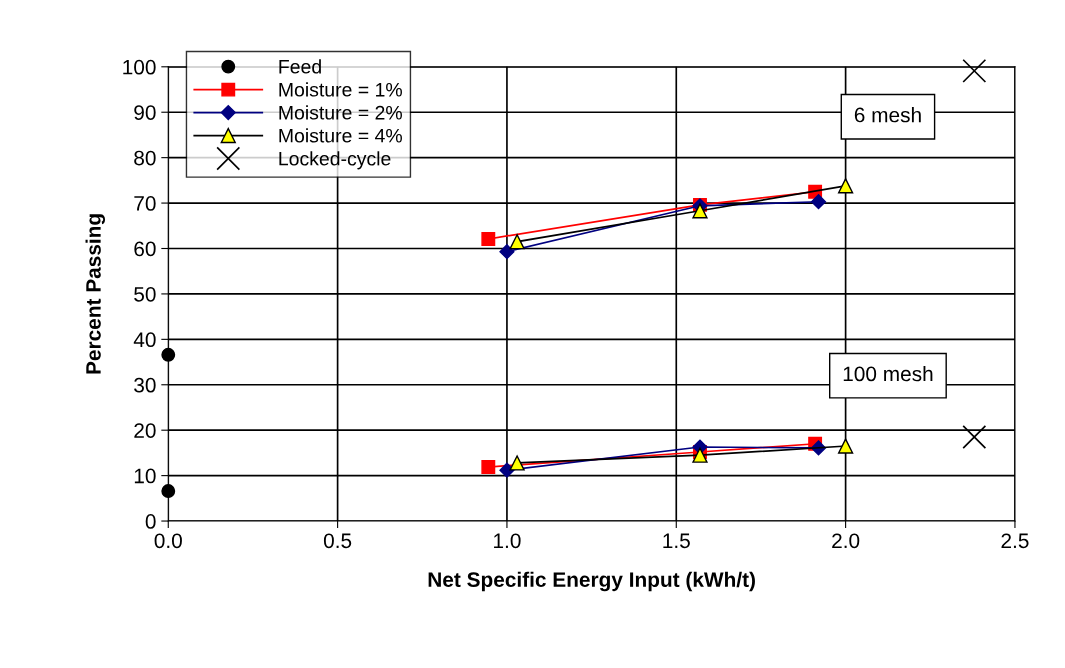 This screenshot has height=668, width=1065. What do you see at coordinates (145, 294) in the screenshot?
I see `y-tick-label: 50` at bounding box center [145, 294].